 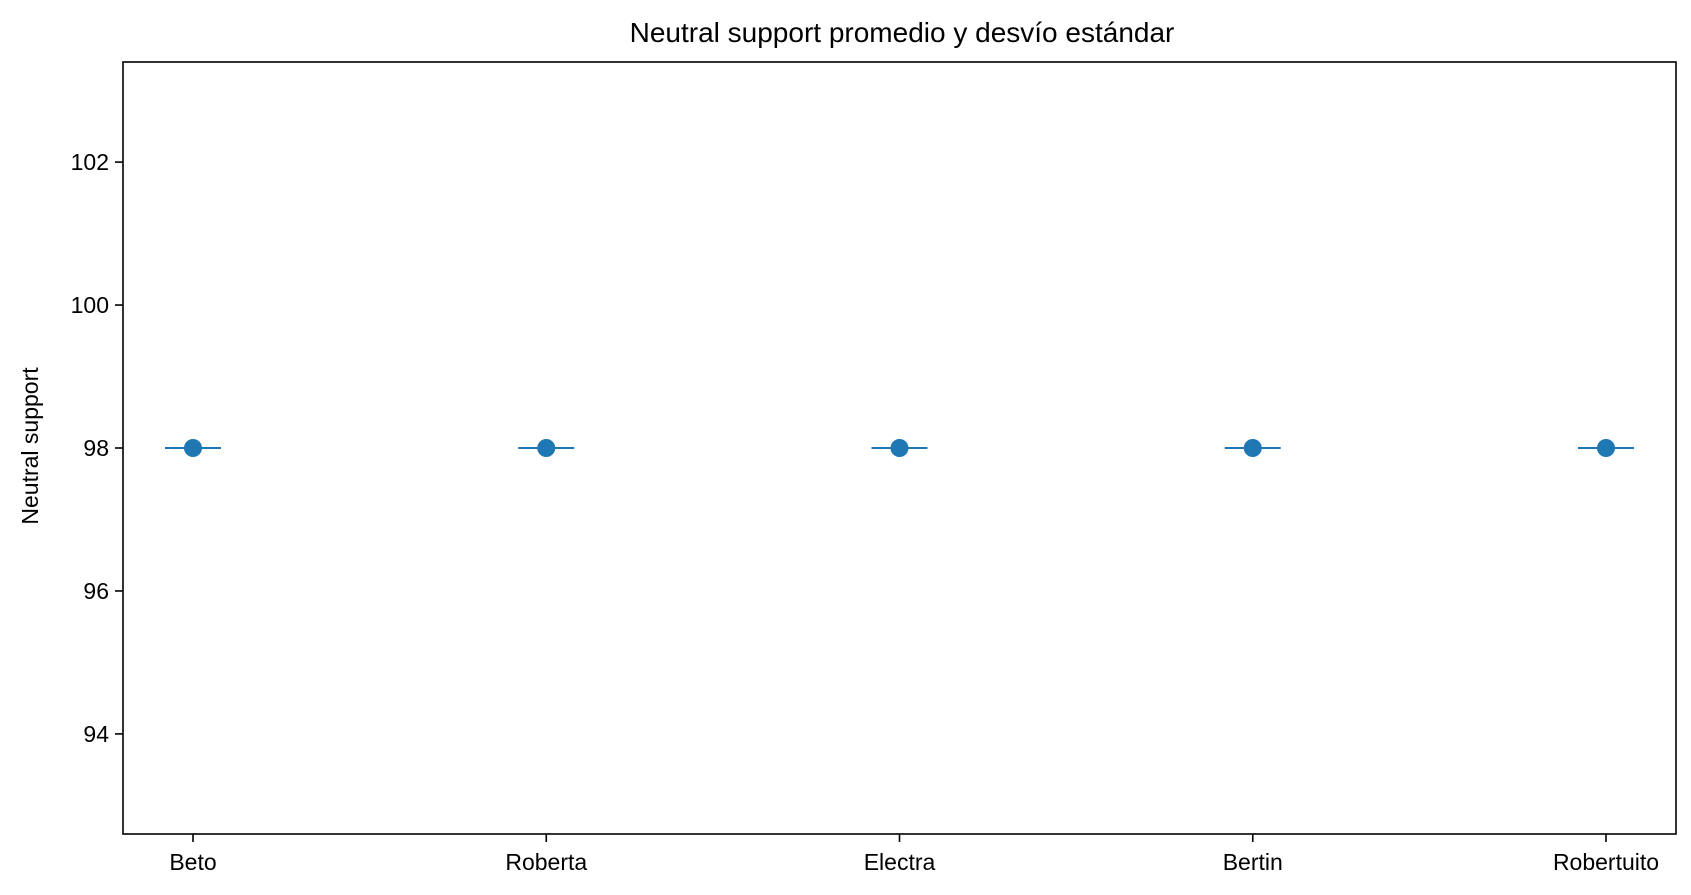 I want to click on y-tick-label: 94, so click(x=96, y=734).